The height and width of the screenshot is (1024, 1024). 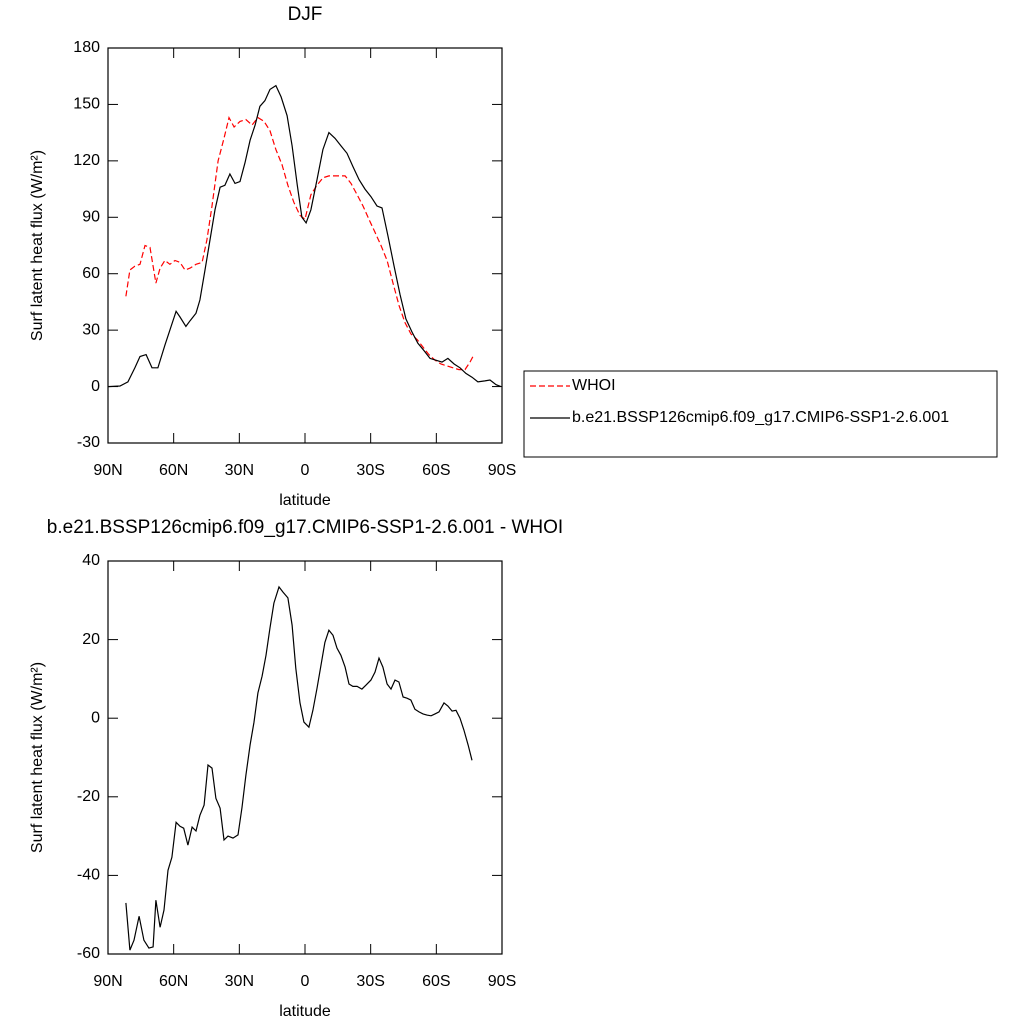 What do you see at coordinates (88, 442) in the screenshot?
I see `y-tick-label: -30` at bounding box center [88, 442].